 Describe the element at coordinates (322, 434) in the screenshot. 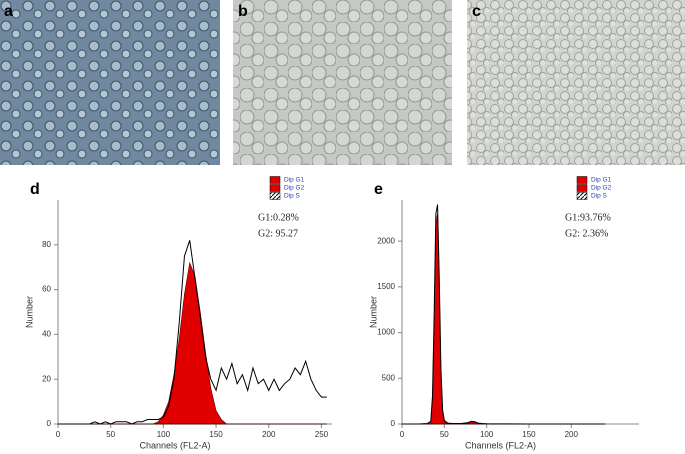

I see `x-tick-label: 250` at that location.